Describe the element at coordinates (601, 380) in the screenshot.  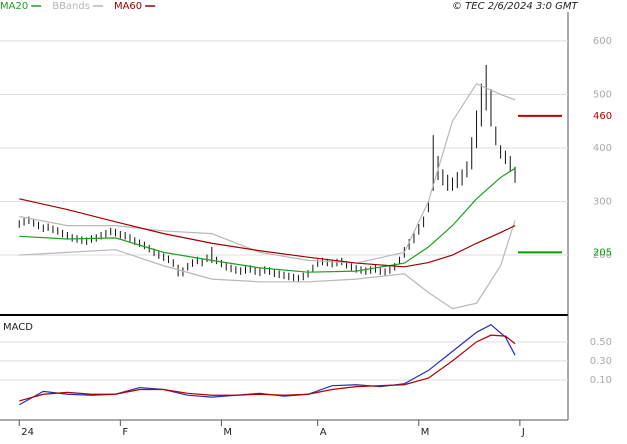
I see `y-tick-label: 0.10` at that location.